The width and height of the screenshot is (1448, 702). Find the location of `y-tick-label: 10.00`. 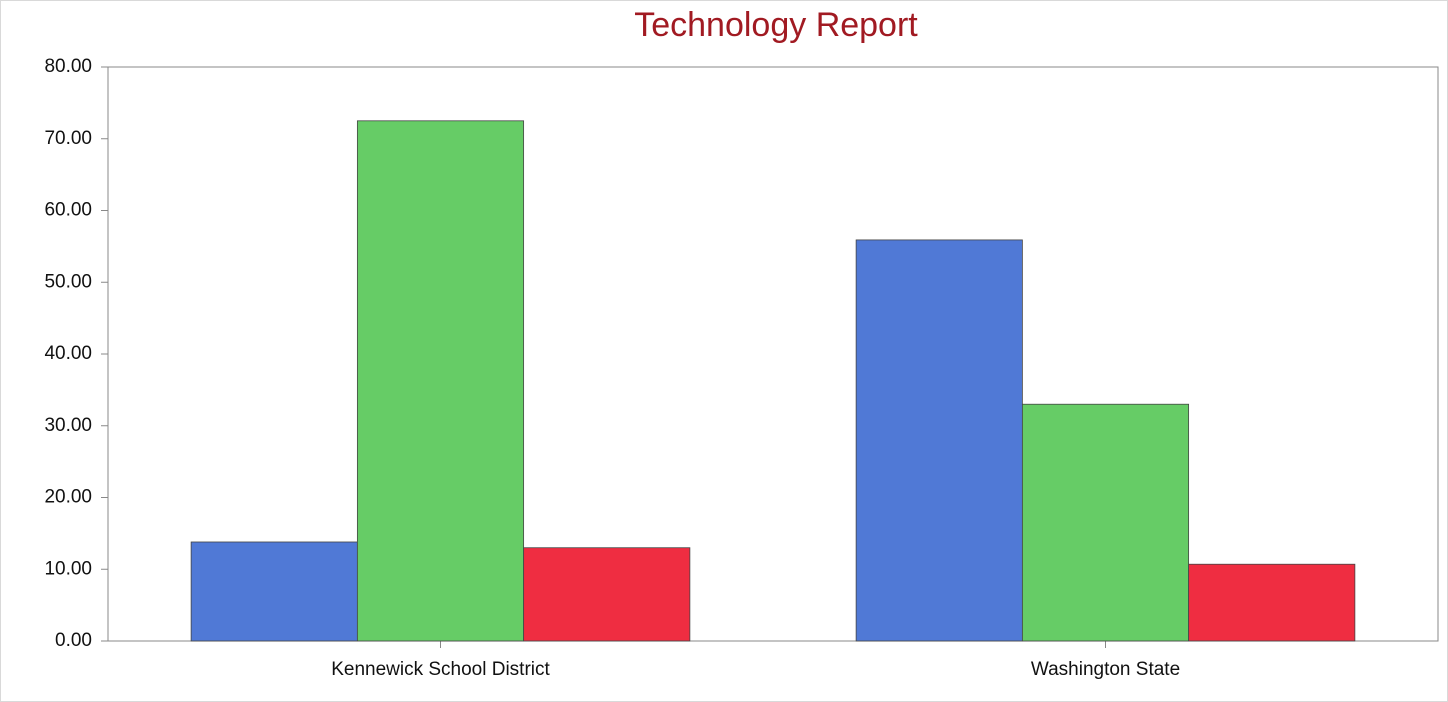

y-tick-label: 10.00 is located at coordinates (68, 568).